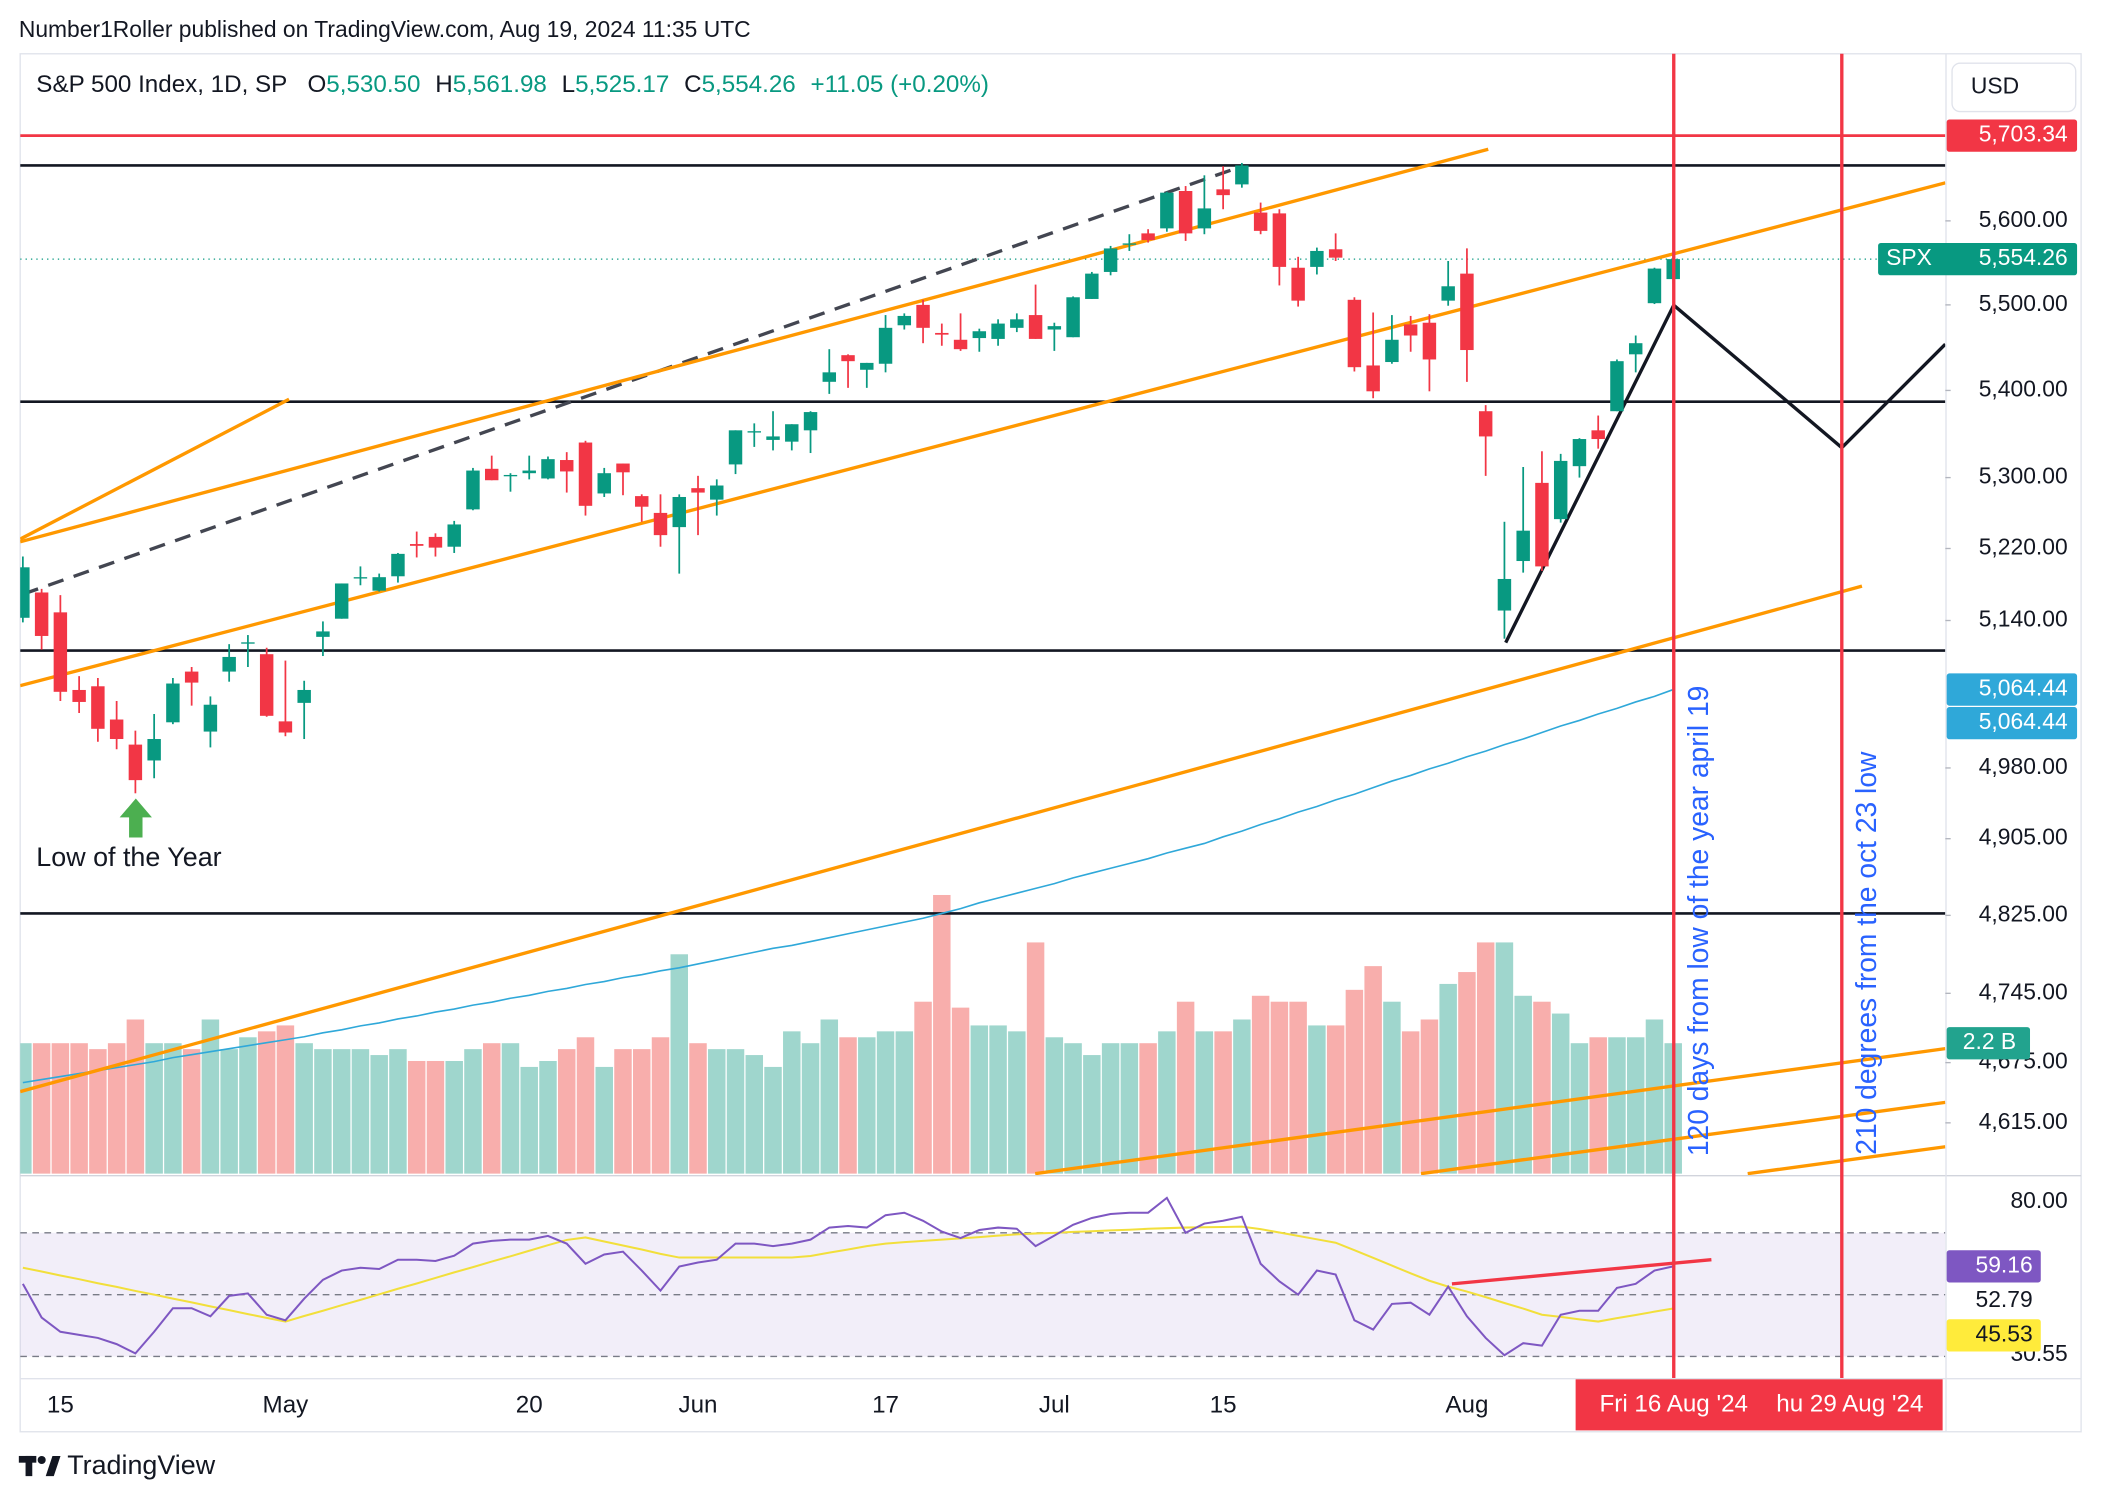  What do you see at coordinates (885, 1405) in the screenshot?
I see `x-tick-label: 17` at bounding box center [885, 1405].